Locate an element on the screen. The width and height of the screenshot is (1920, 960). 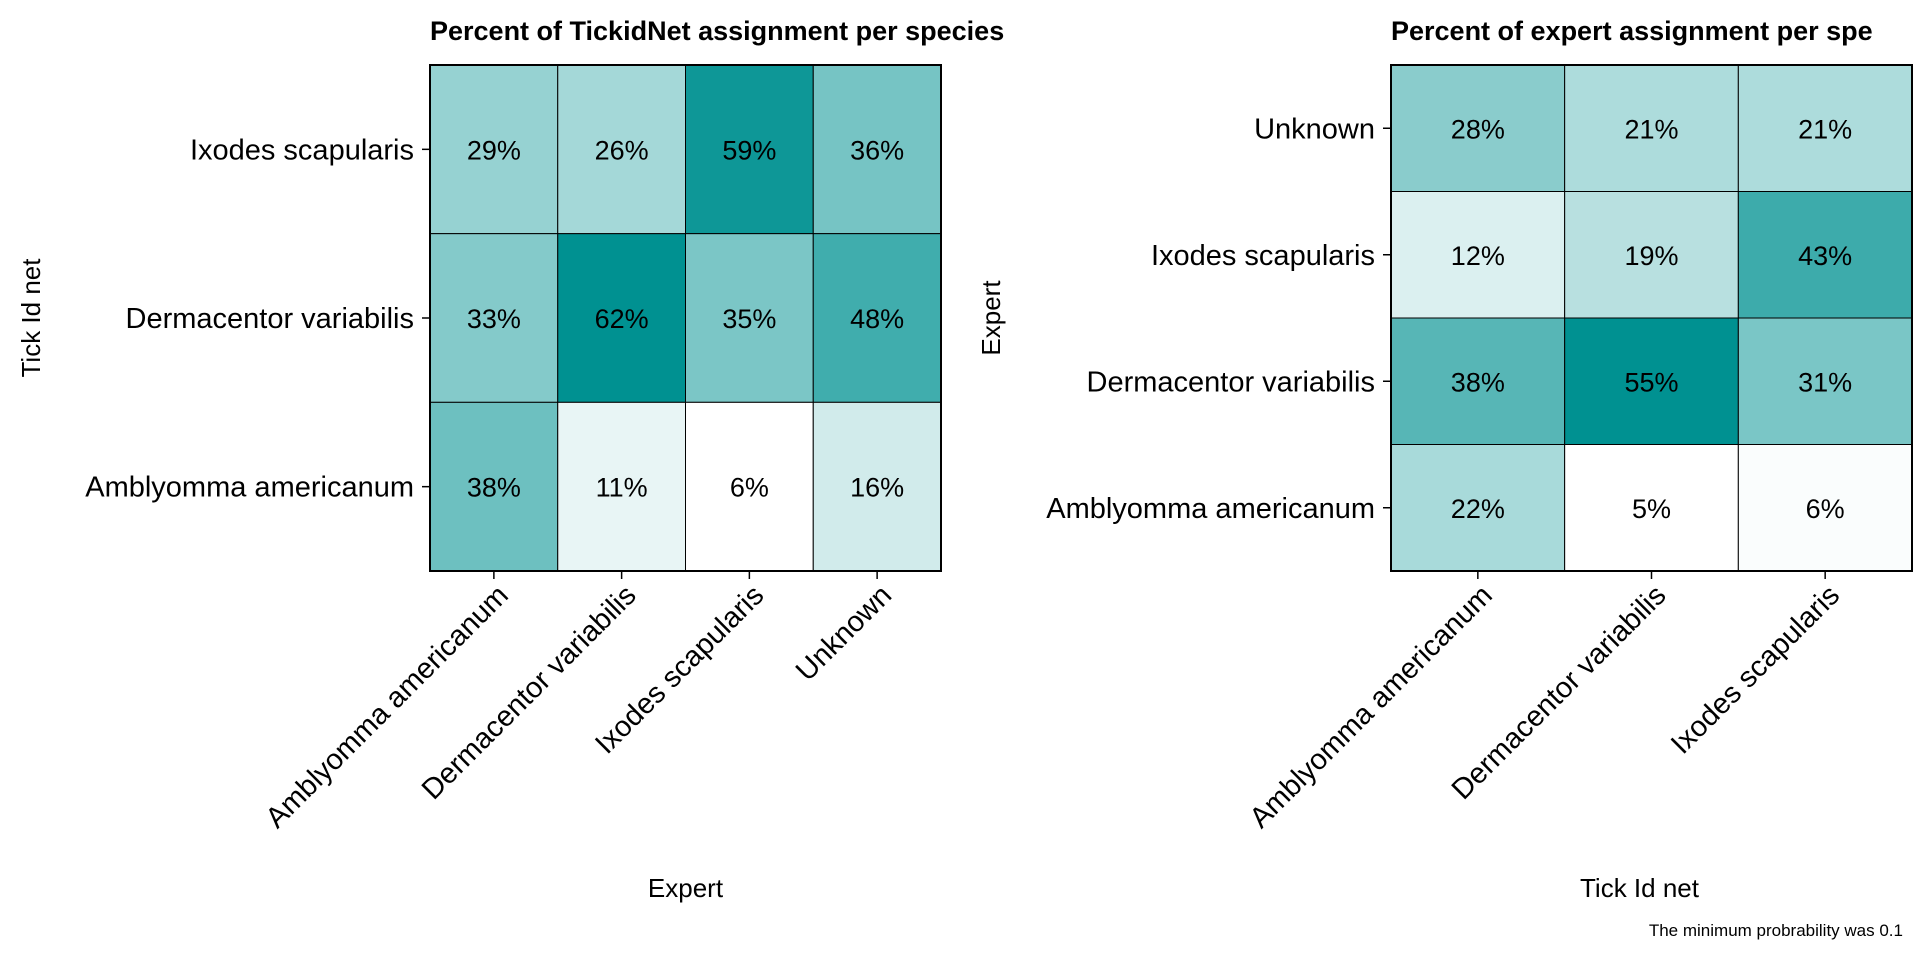
cell-value-label: 26% is located at coordinates (622, 150).